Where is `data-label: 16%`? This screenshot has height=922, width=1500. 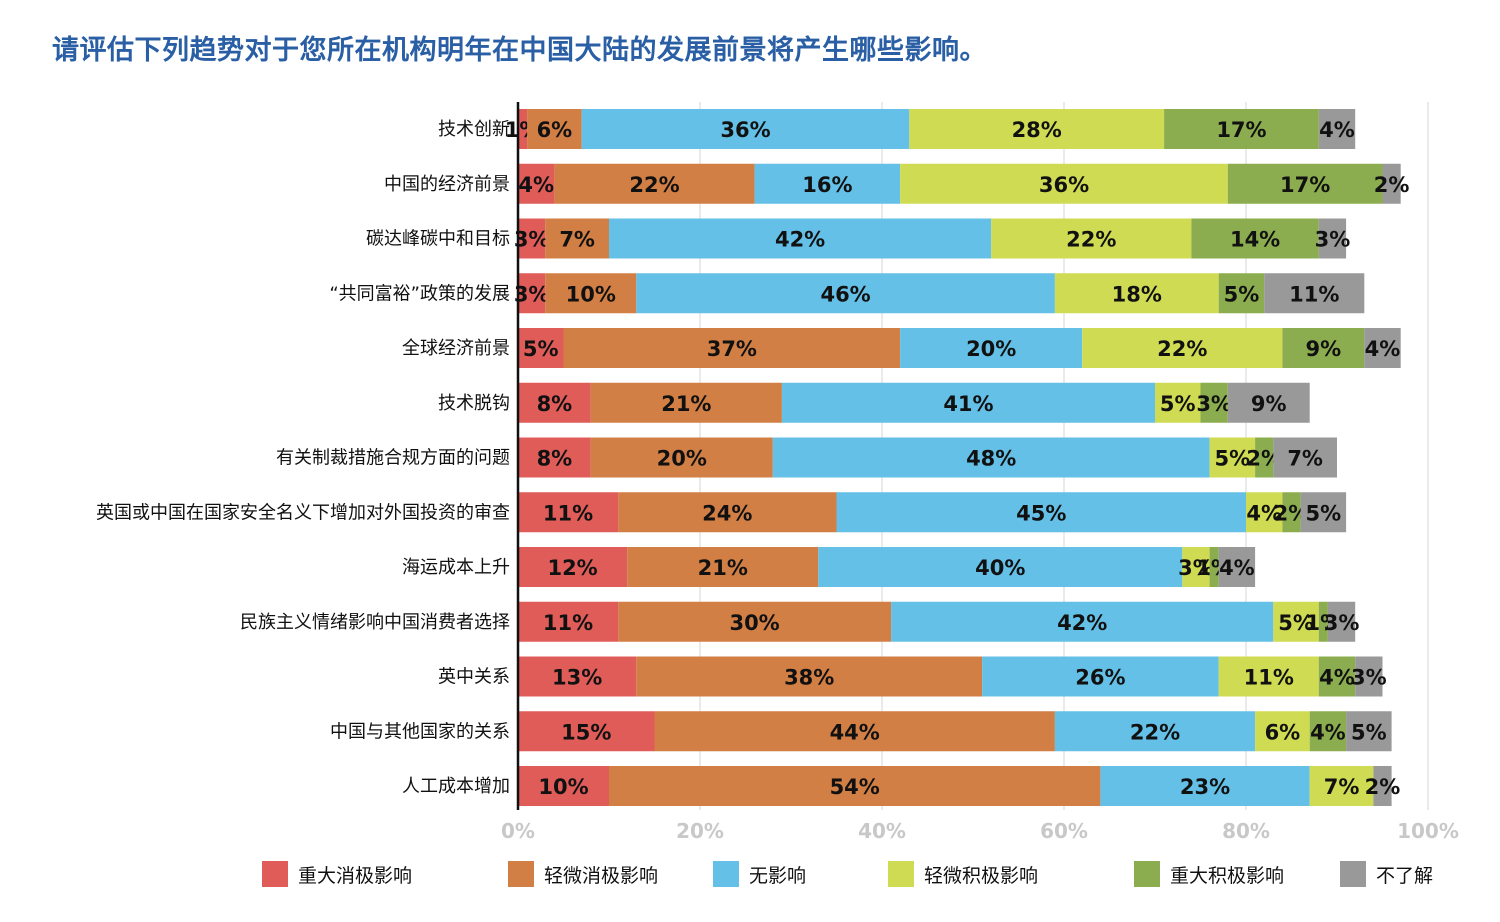
data-label: 16% is located at coordinates (827, 185).